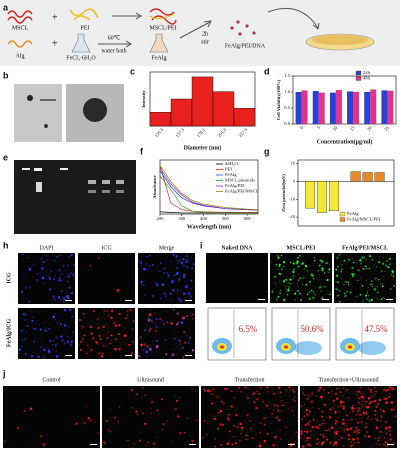 Image resolution: width=400 pixels, height=450 pixels. Describe the element at coordinates (287, 91) in the screenshot. I see `y-tick-label: 1.0` at that location.